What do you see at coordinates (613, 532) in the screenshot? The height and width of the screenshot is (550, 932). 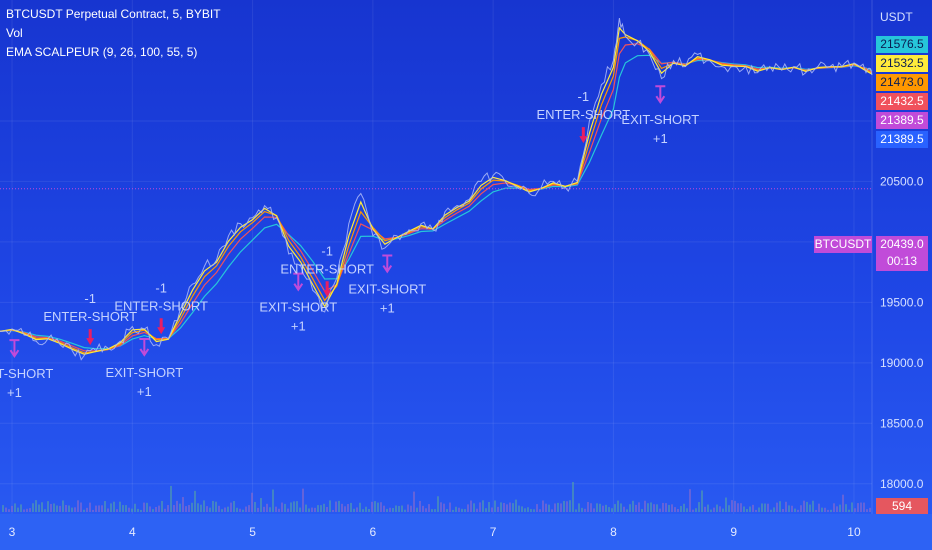 I see `time-tick-label: 8` at bounding box center [613, 532].